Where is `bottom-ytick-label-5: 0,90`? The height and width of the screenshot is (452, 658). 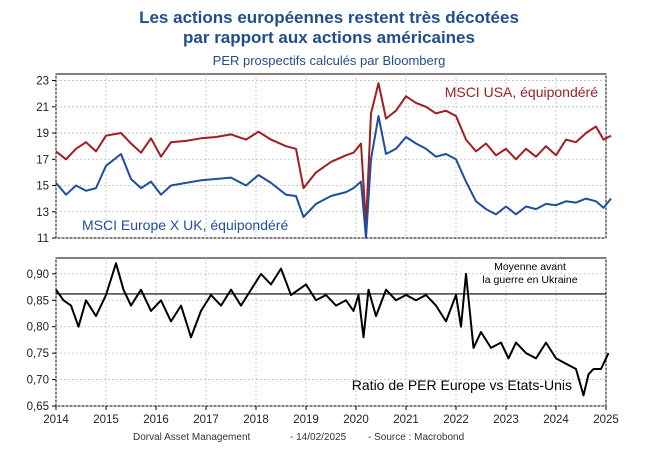 bottom-ytick-label-5: 0,90 is located at coordinates (38, 275).